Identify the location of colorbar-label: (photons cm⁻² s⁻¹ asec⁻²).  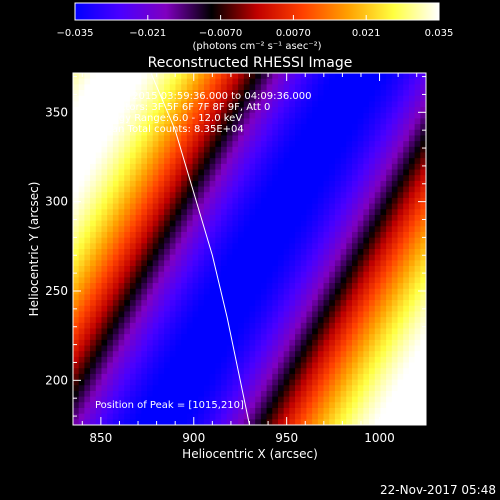
(256, 46).